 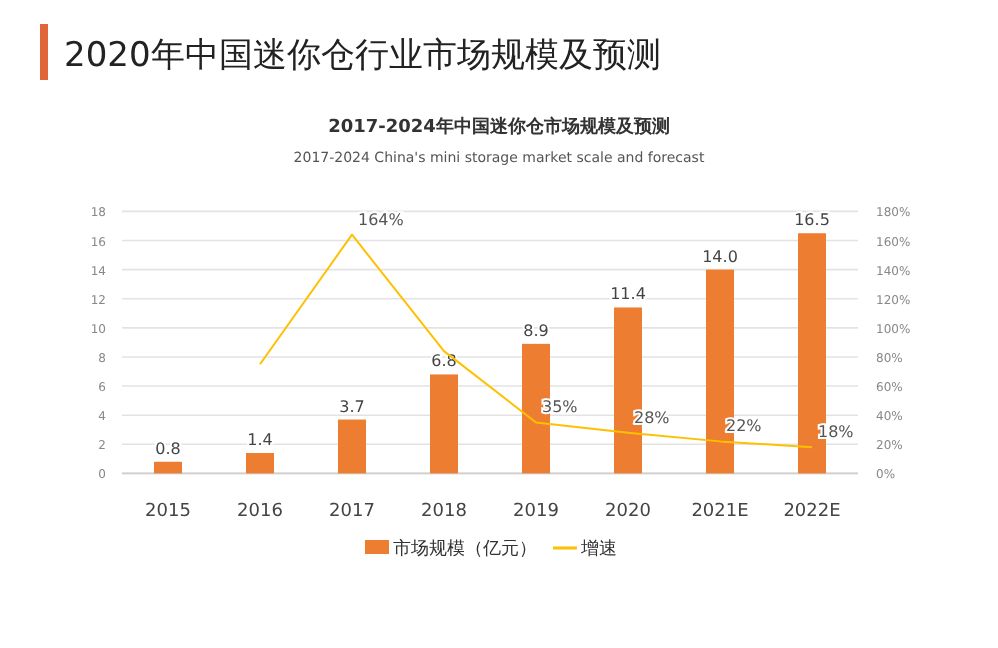 I want to click on data-label: 1.4, so click(x=260, y=440).